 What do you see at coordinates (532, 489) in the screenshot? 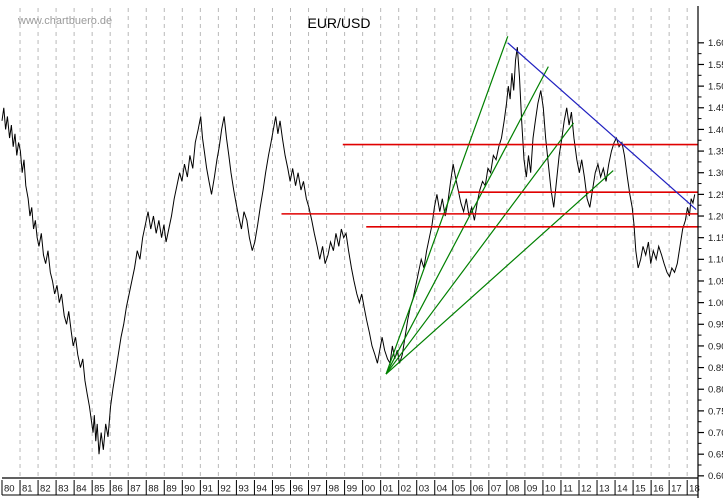
I see `x-tick-label-09: 09` at bounding box center [532, 489].